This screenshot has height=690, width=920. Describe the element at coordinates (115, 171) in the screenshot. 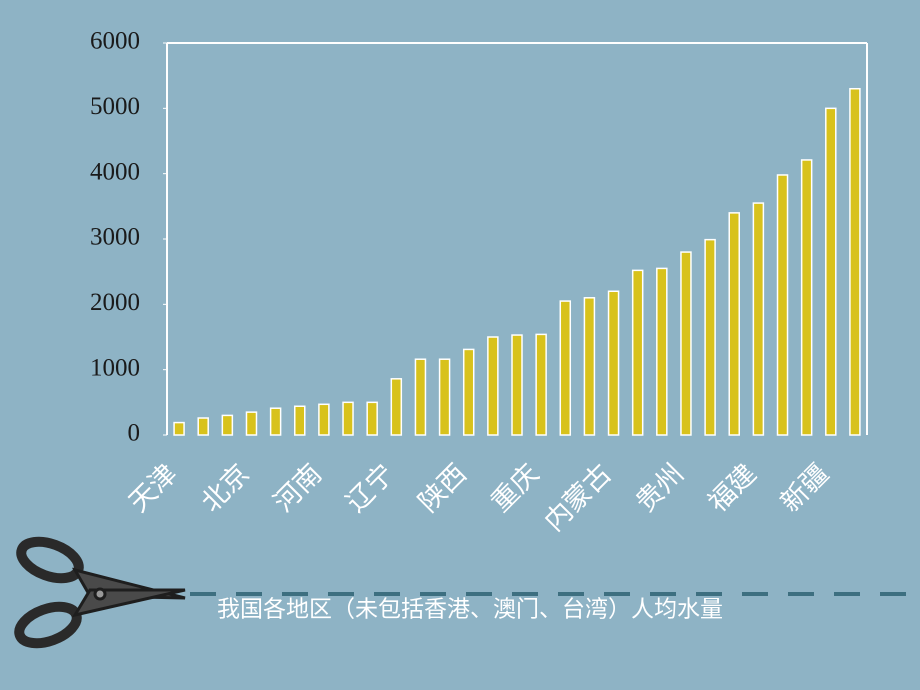

I see `y-tick-label: 4000` at that location.